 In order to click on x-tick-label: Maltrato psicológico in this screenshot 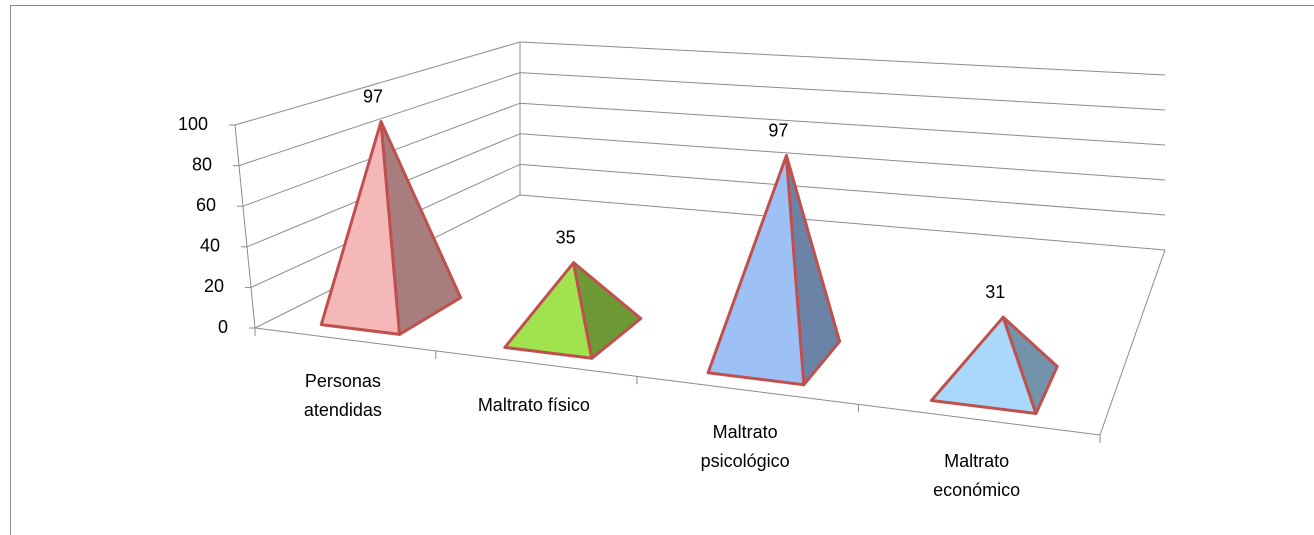, I will do `click(745, 447)`.